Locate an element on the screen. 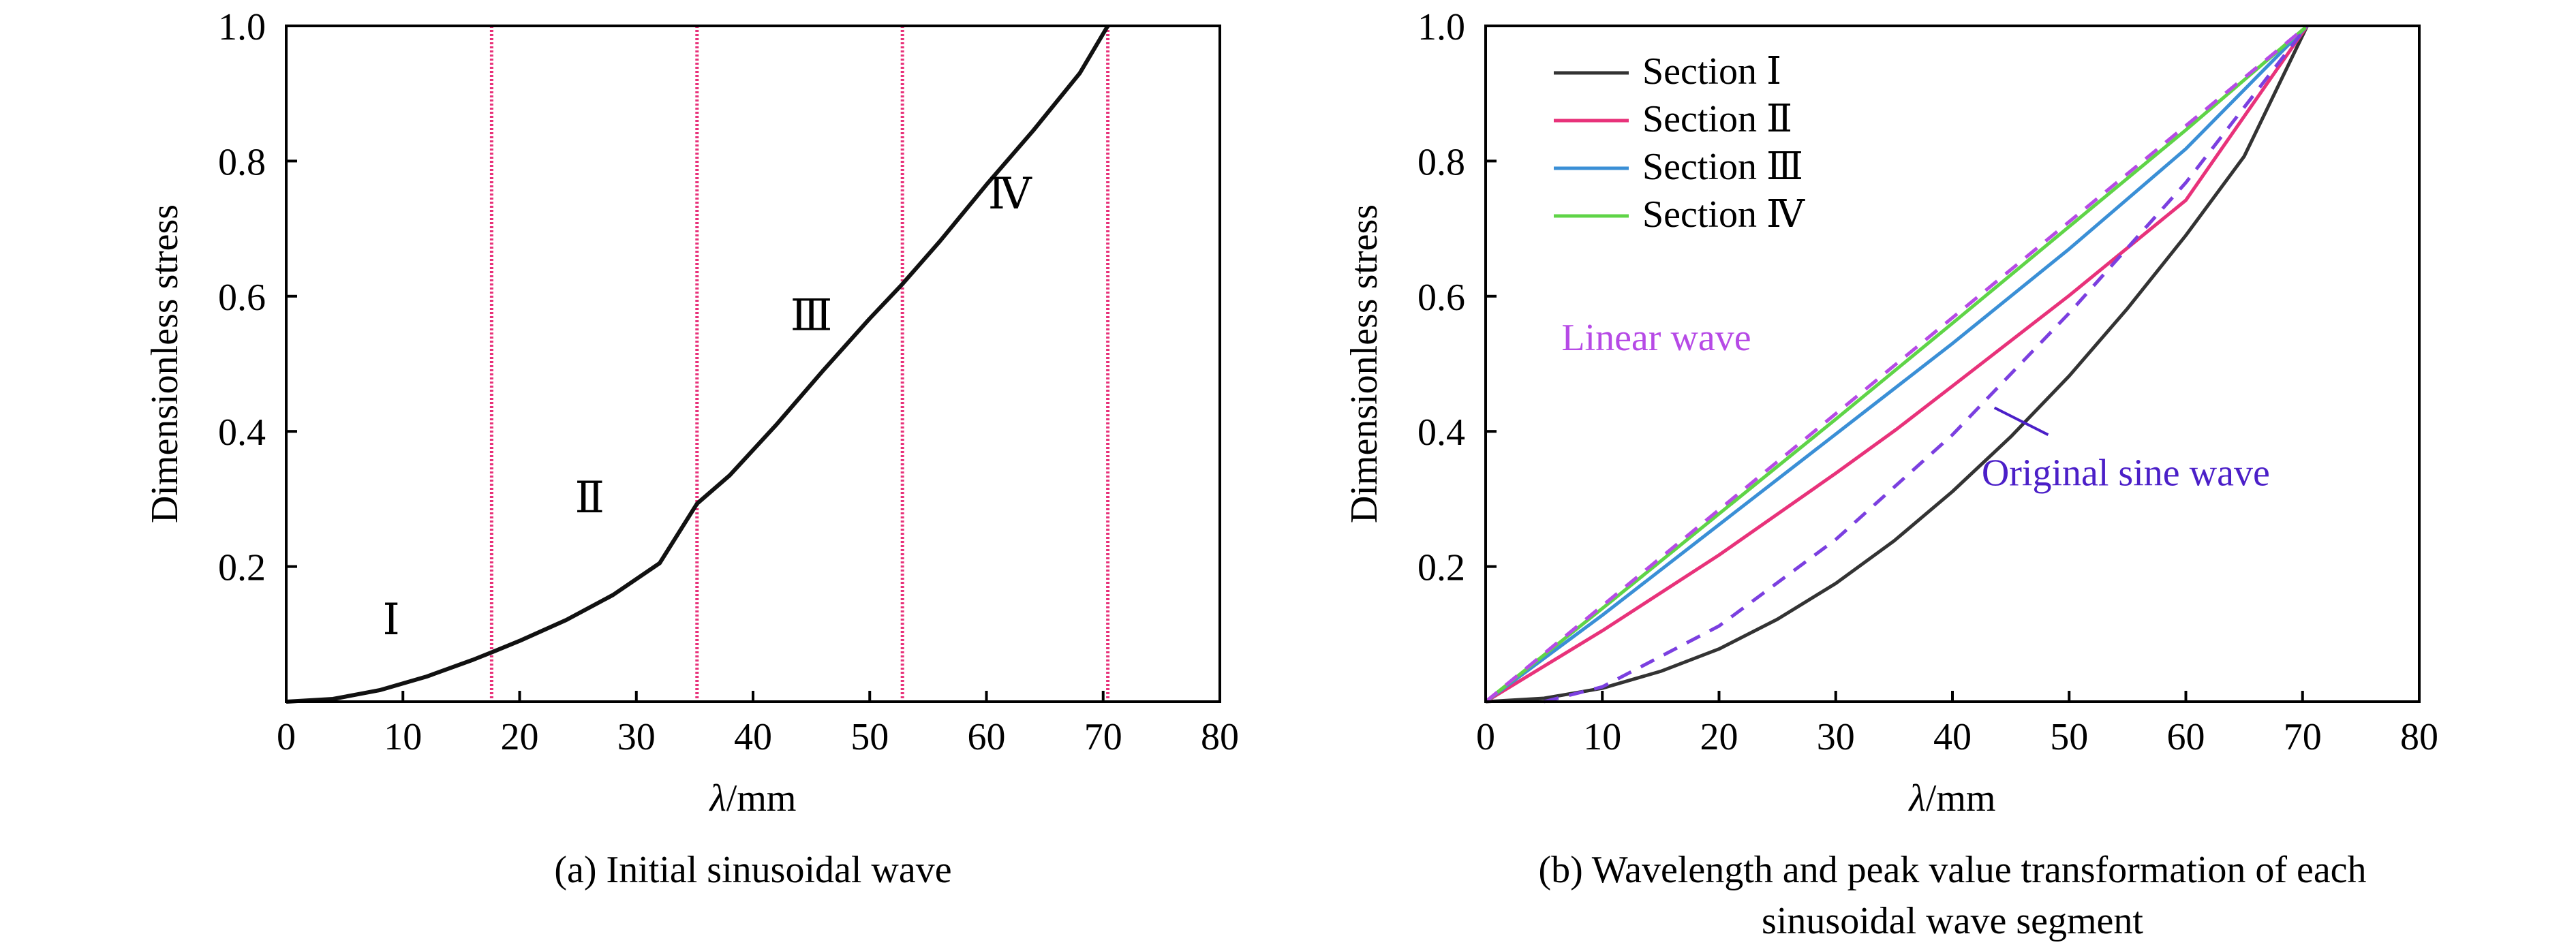 The image size is (2576, 949). panel-a-x-tick-label: 10 is located at coordinates (403, 737).